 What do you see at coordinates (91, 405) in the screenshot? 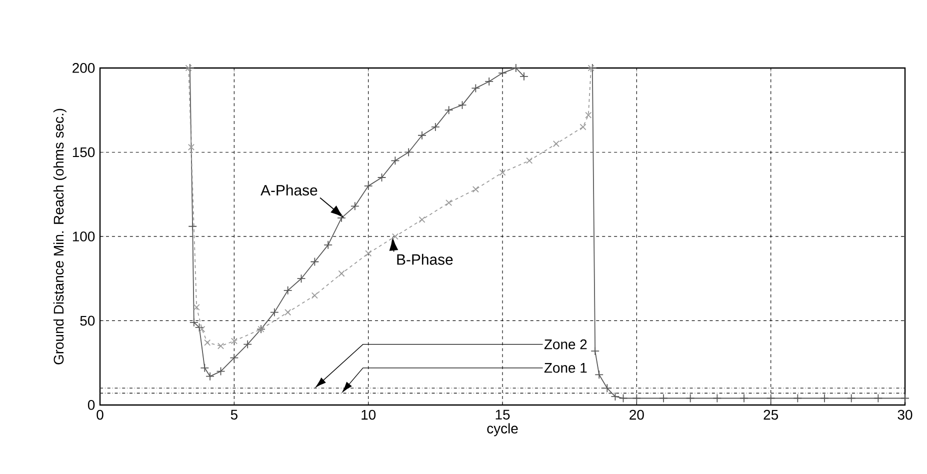
I see `y-tick-label: 0` at bounding box center [91, 405].